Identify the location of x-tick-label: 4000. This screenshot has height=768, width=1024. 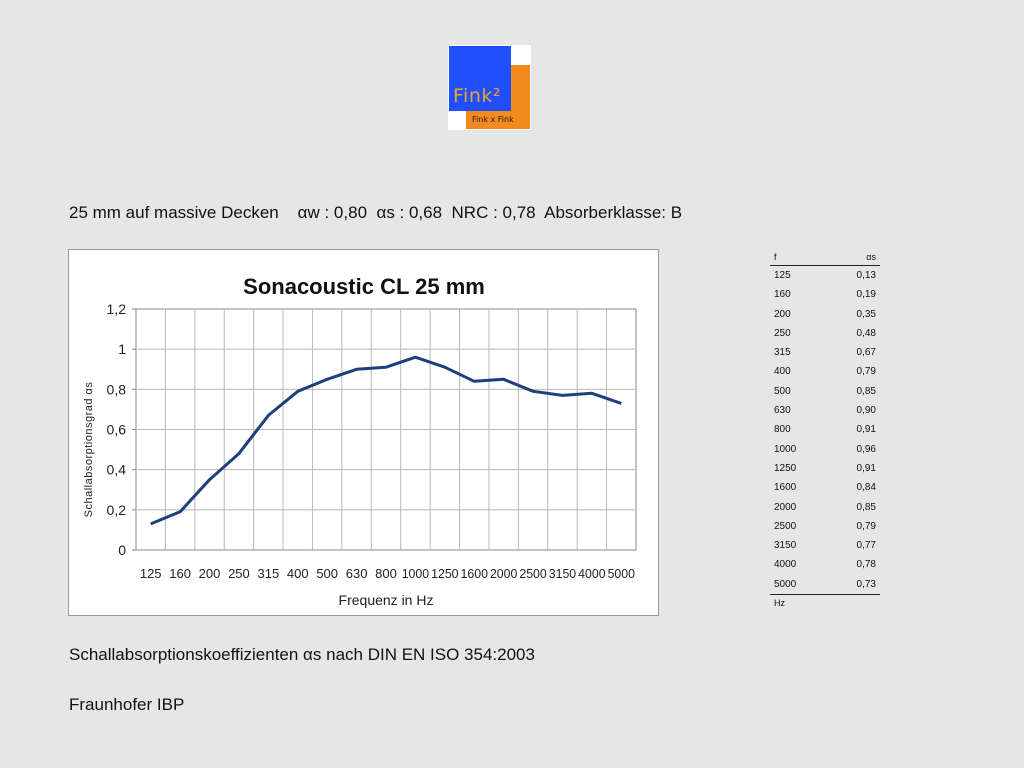
(591, 573).